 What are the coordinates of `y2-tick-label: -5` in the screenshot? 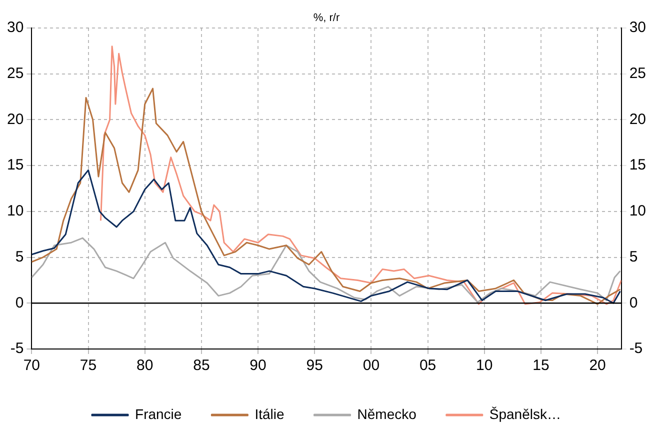 It's located at (636, 349).